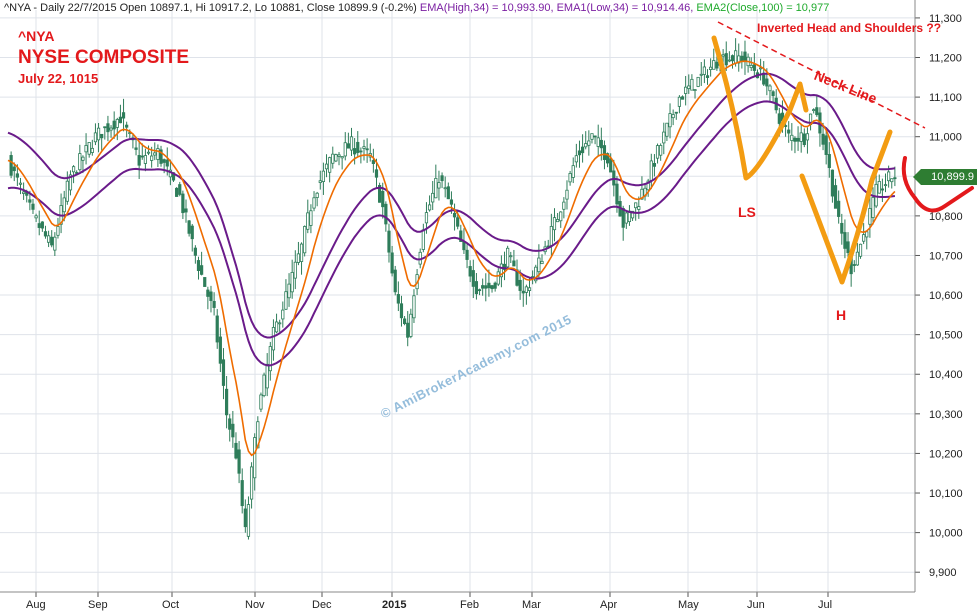 The image size is (977, 612). I want to click on y-tick-label: 10,000, so click(946, 534).